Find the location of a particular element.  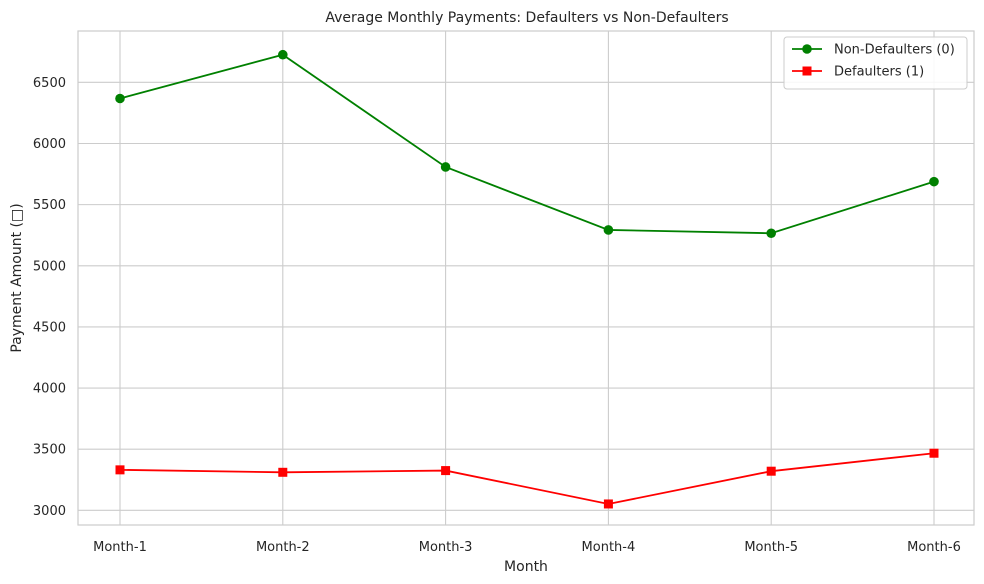

legend: Non-Defaulters (0) Defaulters (1) is located at coordinates (875, 63).